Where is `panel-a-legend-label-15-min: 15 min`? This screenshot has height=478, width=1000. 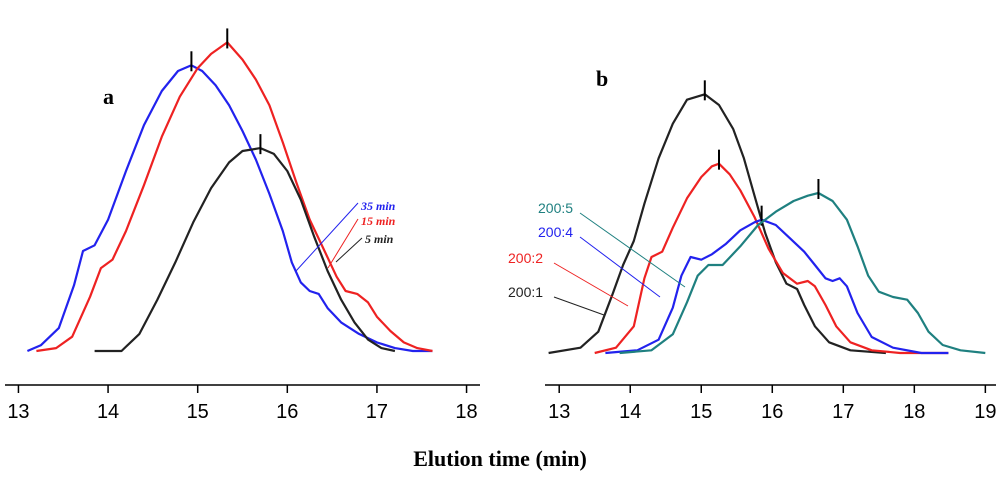
panel-a-legend-label-15-min: 15 min is located at coordinates (378, 221).